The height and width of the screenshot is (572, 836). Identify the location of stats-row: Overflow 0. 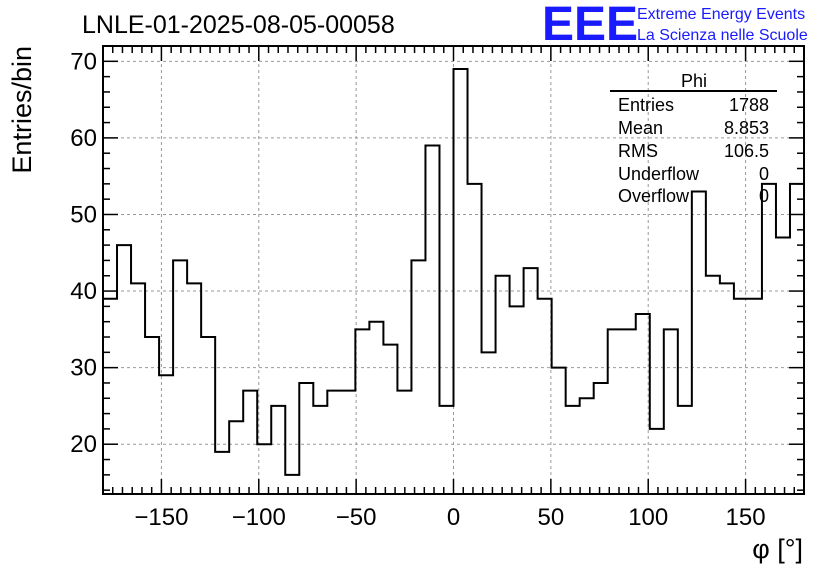
(693, 196).